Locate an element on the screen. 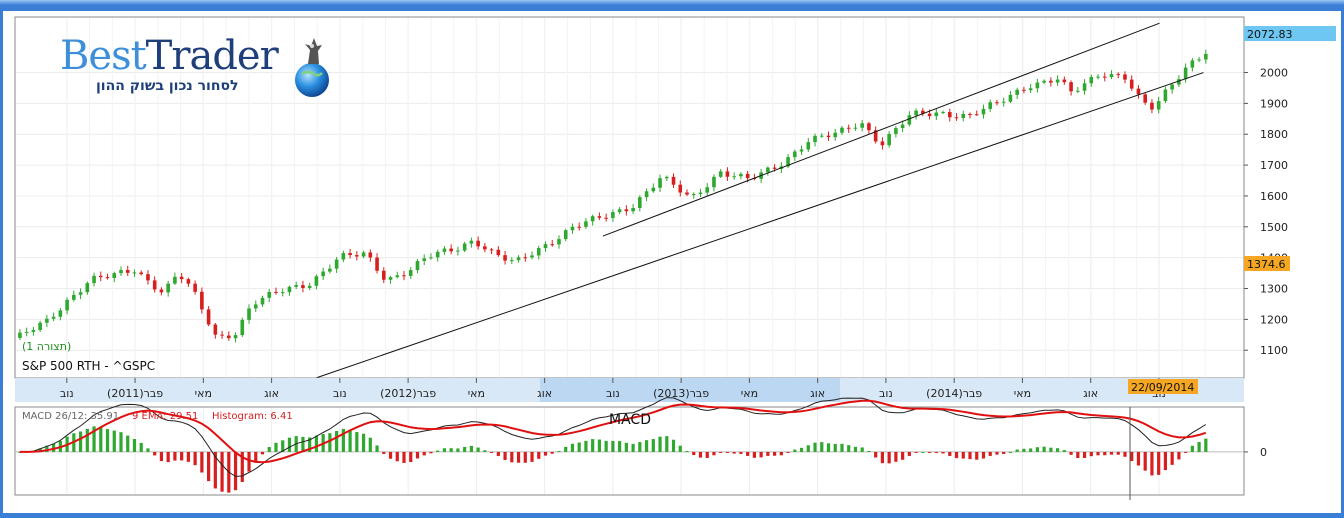 The height and width of the screenshot is (518, 1344). macd-signal-line is located at coordinates (613, 431).